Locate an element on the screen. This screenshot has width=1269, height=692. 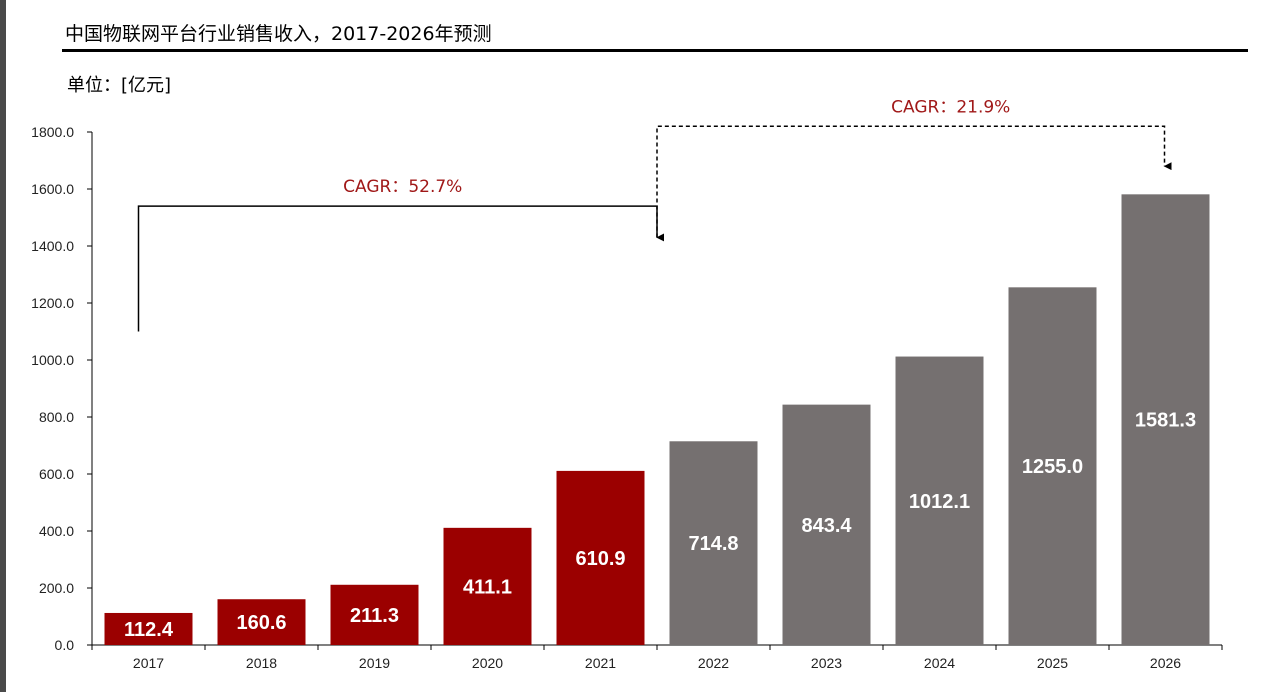
y-tick-label: 1600.0 is located at coordinates (52, 189).